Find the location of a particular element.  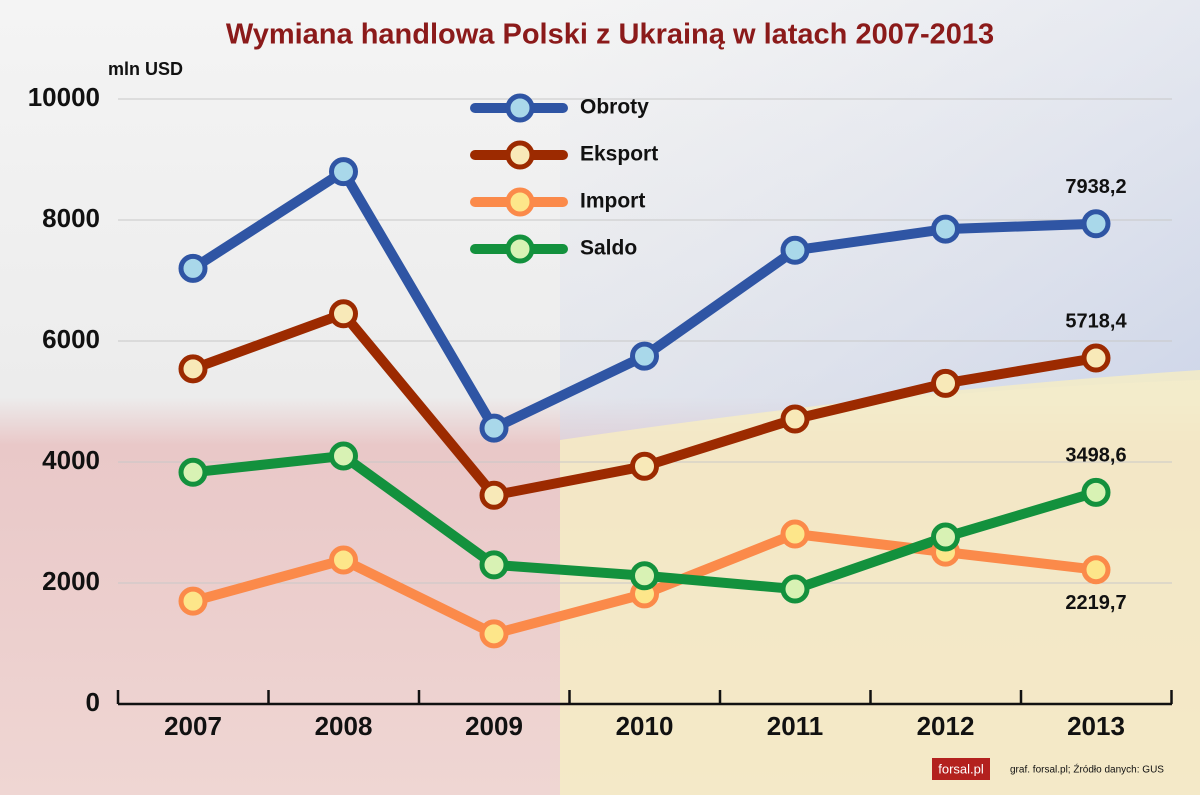

x-tick-label: 2011 is located at coordinates (795, 726).